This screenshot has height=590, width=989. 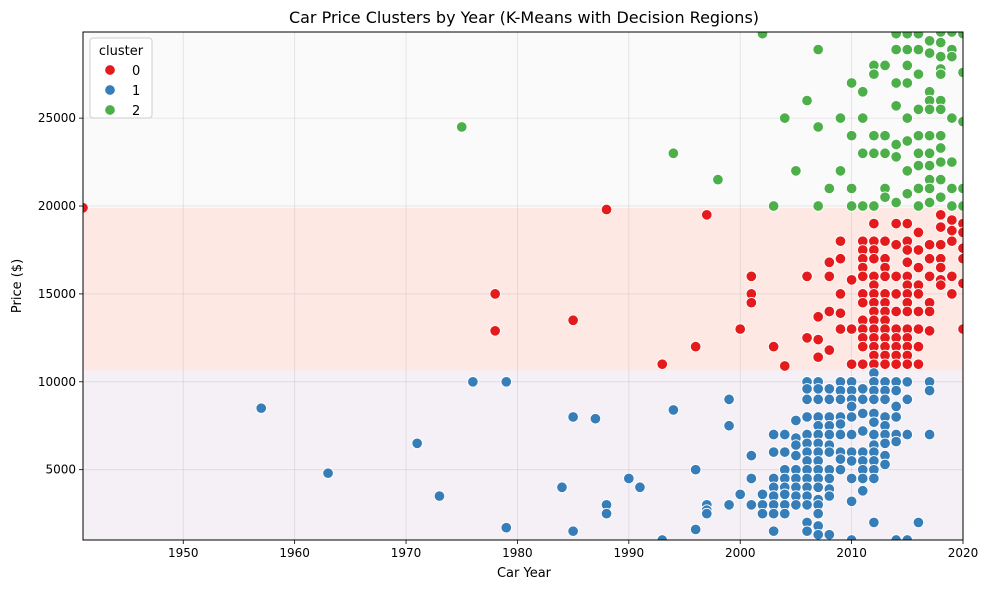 What do you see at coordinates (963, 553) in the screenshot?
I see `x-tick-label: 2020` at bounding box center [963, 553].